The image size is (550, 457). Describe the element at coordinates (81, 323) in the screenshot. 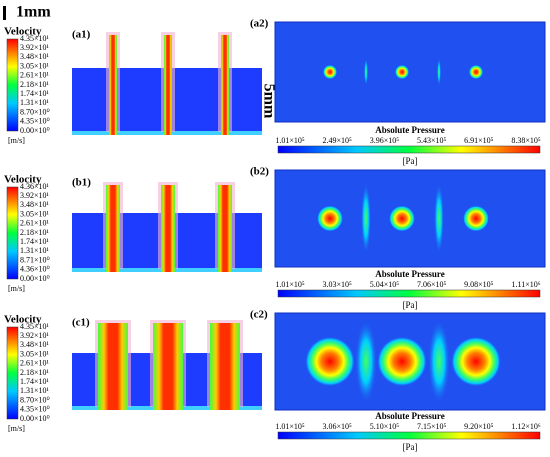

I see `panel-label: (c1)` at that location.